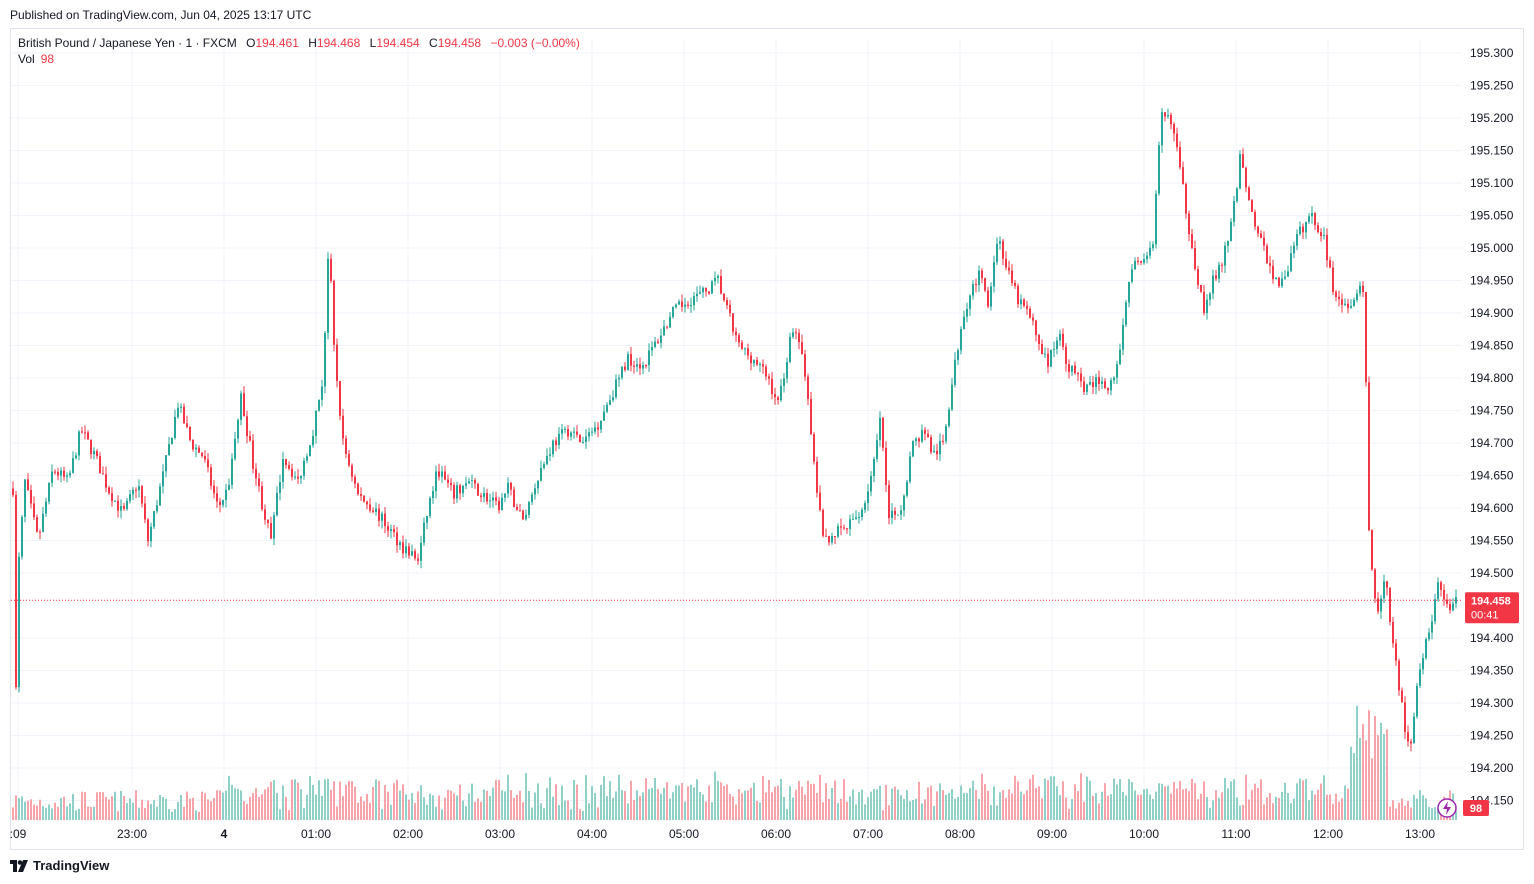 The image size is (1534, 884). I want to click on symbol-name: British Pound / Japanese Yen · 1 · FXCM, so click(127, 43).